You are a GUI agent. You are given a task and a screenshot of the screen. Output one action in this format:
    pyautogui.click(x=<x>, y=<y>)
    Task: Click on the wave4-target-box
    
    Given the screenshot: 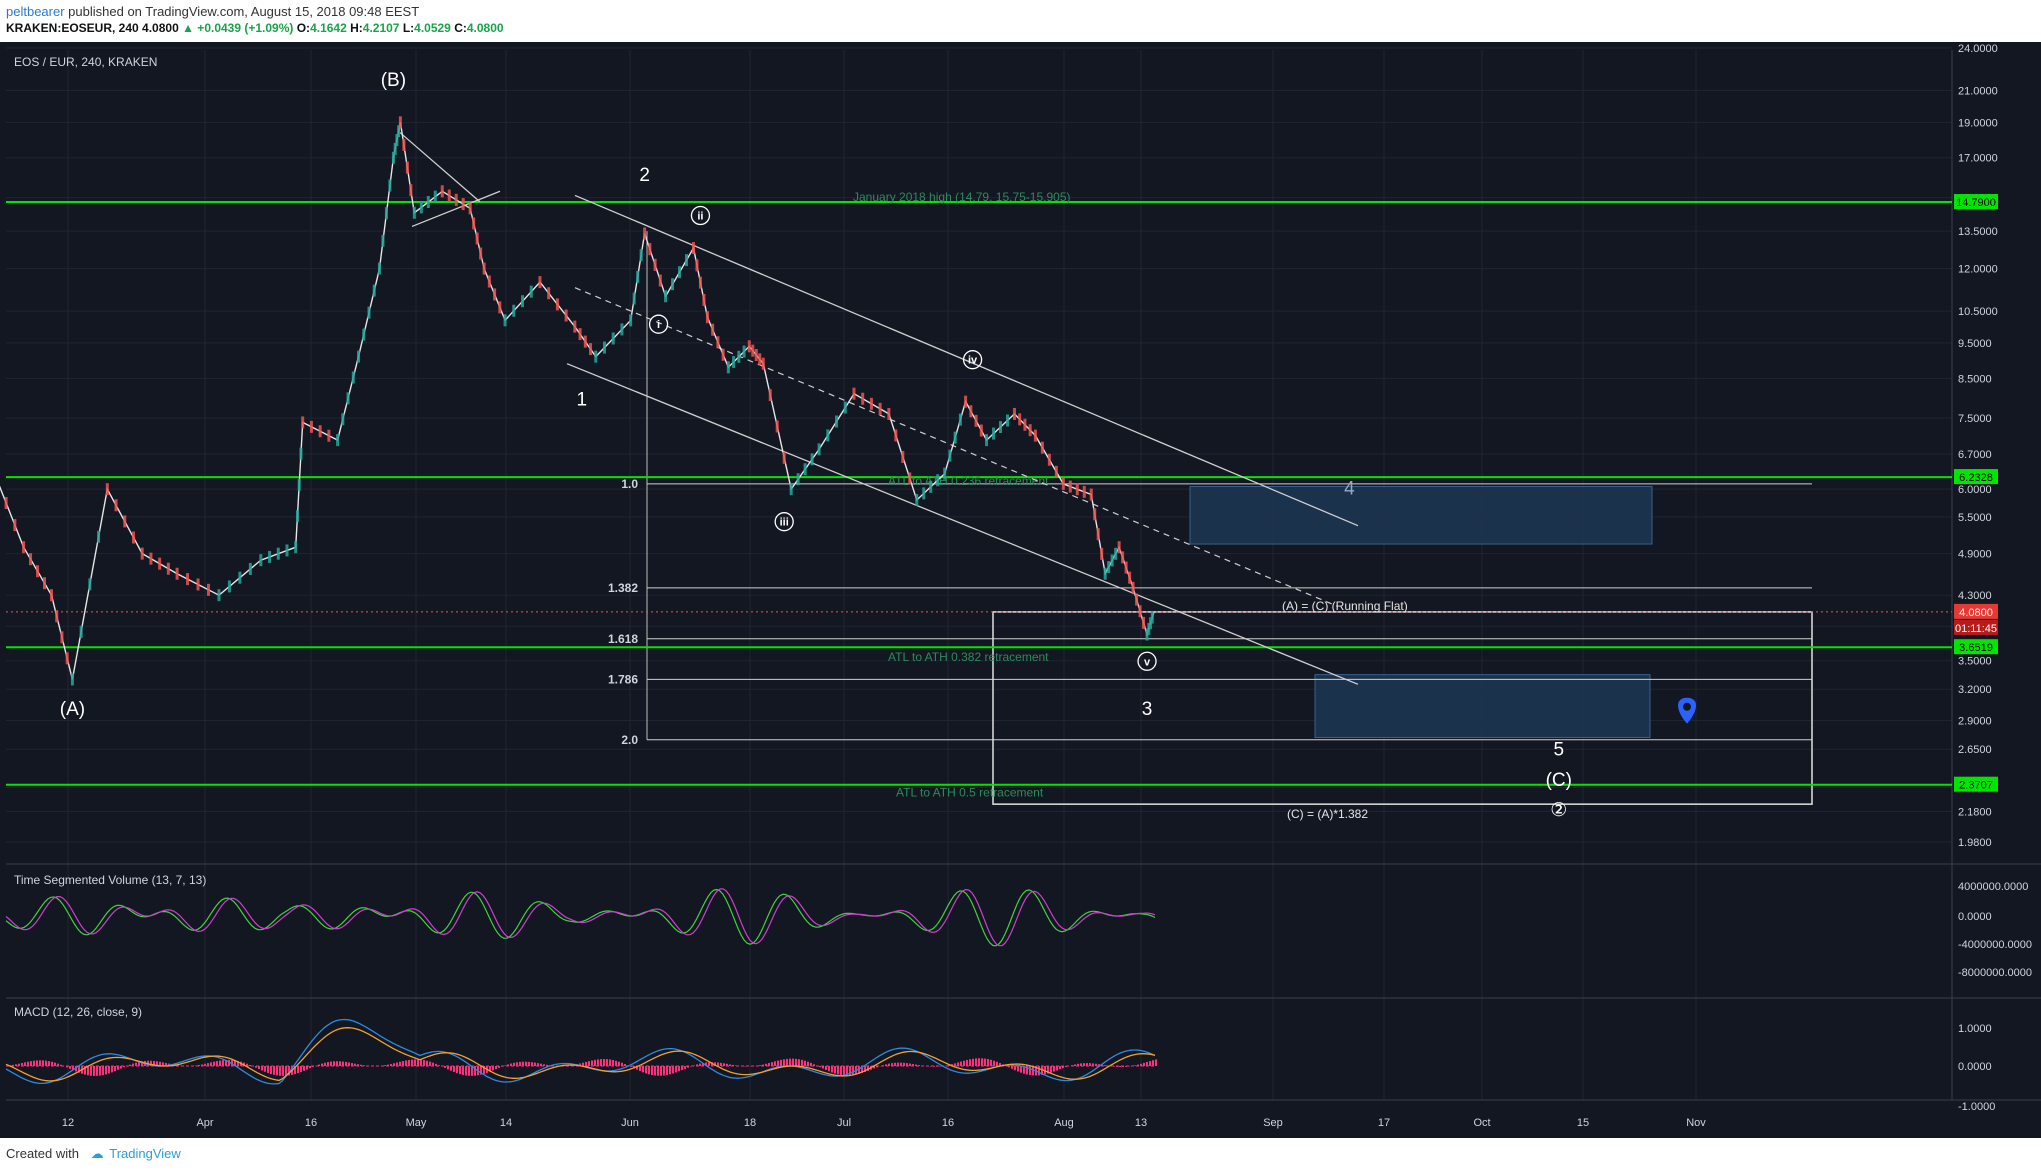 What is the action you would take?
    pyautogui.click(x=1421, y=515)
    